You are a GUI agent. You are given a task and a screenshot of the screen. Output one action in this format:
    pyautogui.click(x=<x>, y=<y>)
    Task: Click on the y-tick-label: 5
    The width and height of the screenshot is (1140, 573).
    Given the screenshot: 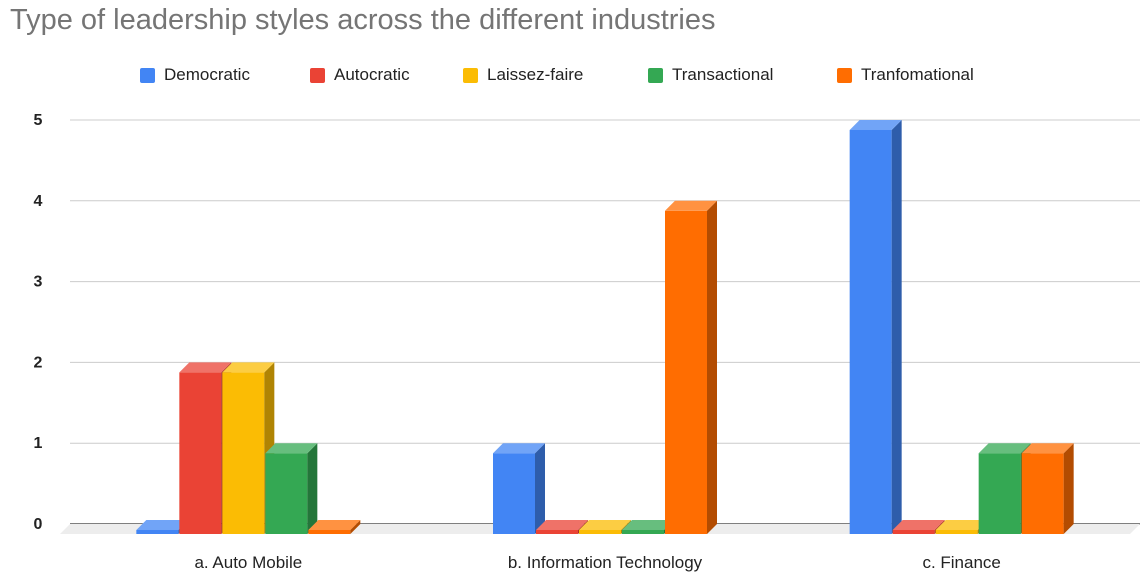 What is the action you would take?
    pyautogui.click(x=38, y=120)
    